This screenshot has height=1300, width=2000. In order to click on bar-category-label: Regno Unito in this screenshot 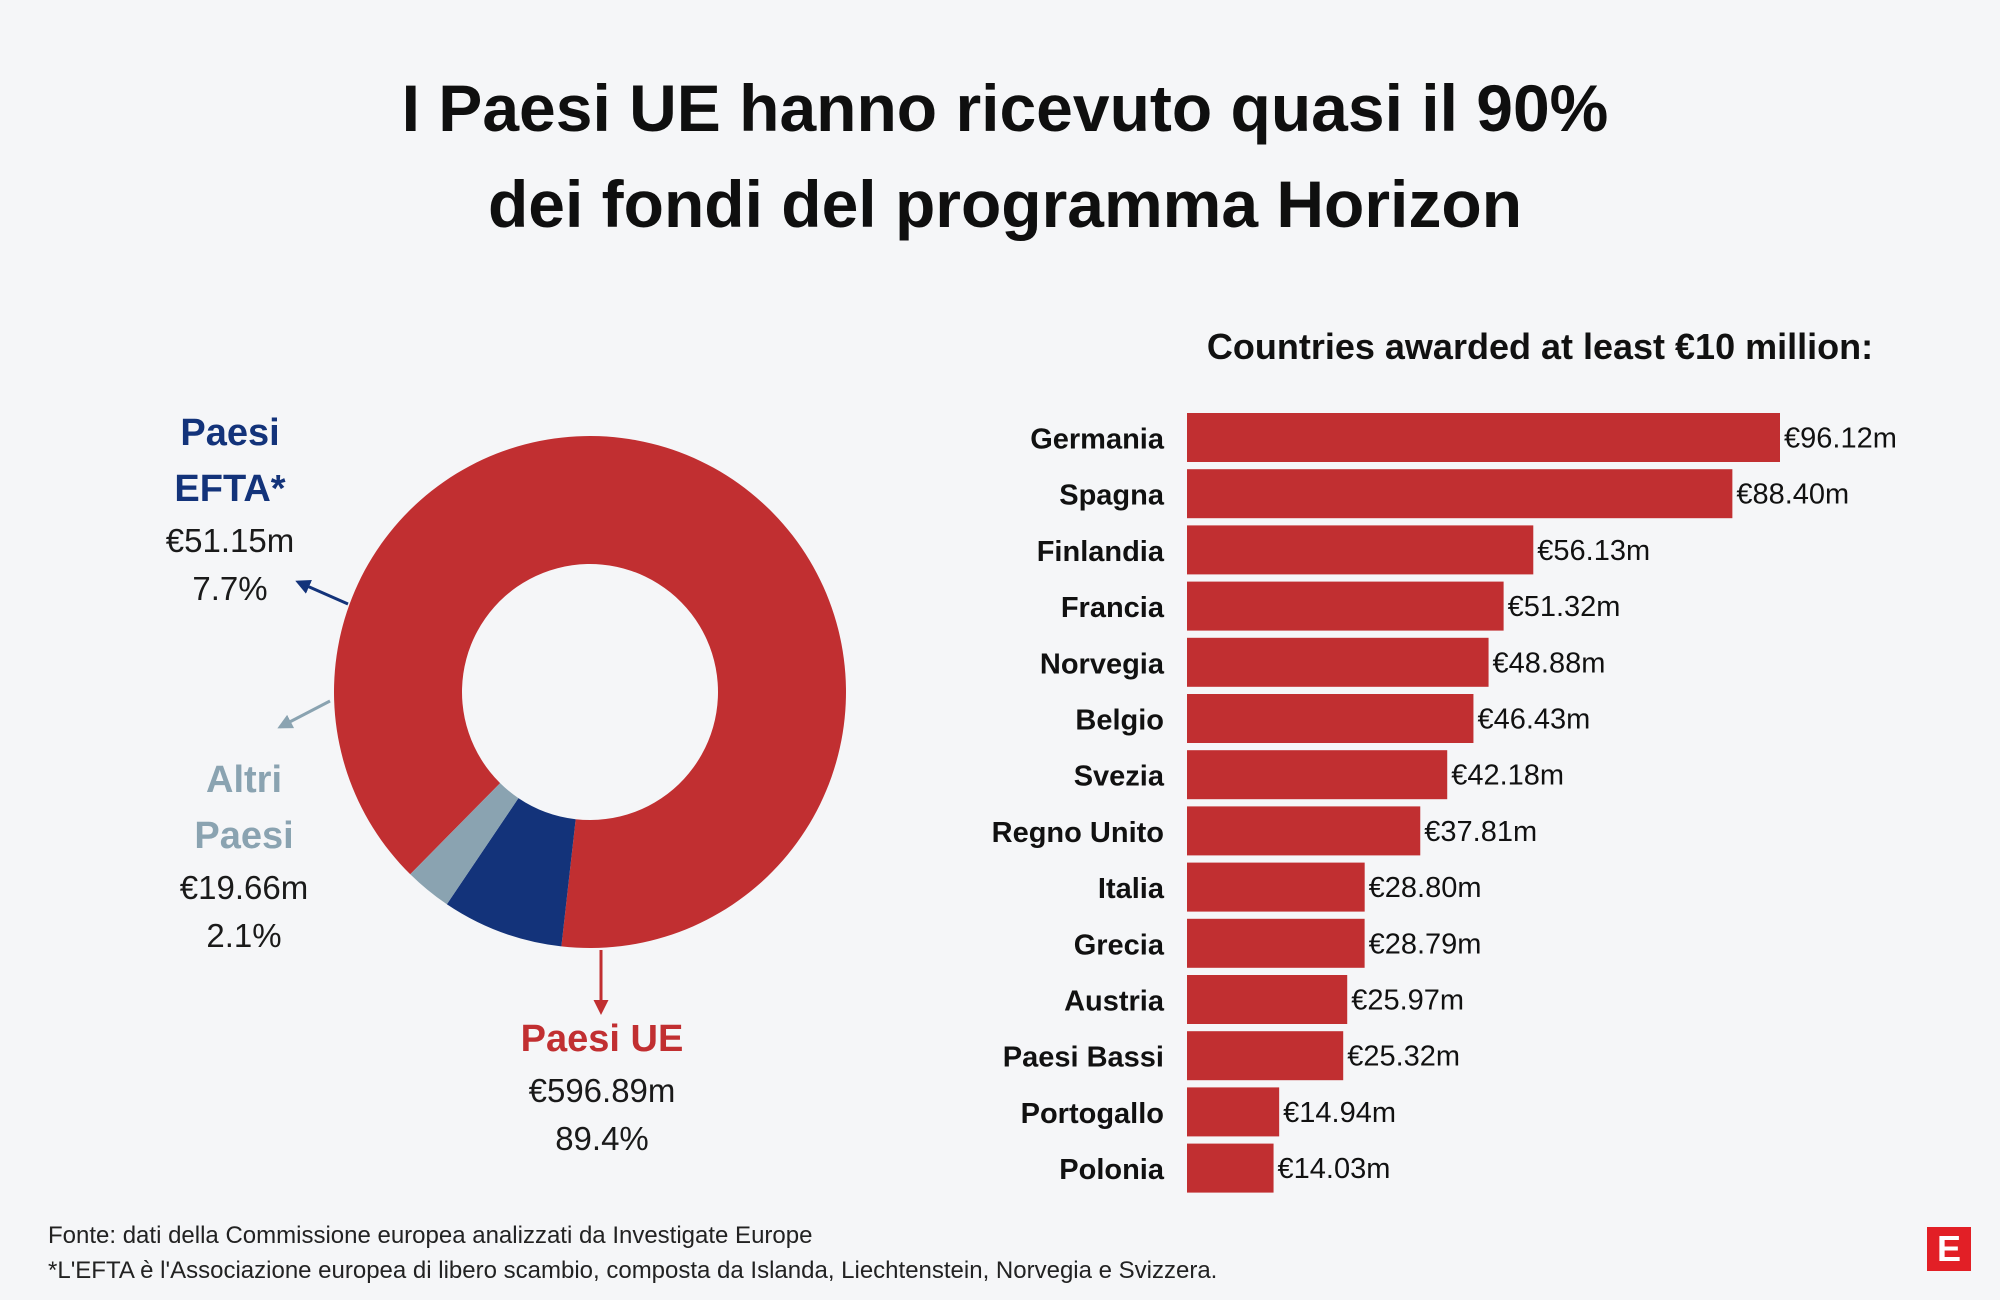, I will do `click(1078, 833)`.